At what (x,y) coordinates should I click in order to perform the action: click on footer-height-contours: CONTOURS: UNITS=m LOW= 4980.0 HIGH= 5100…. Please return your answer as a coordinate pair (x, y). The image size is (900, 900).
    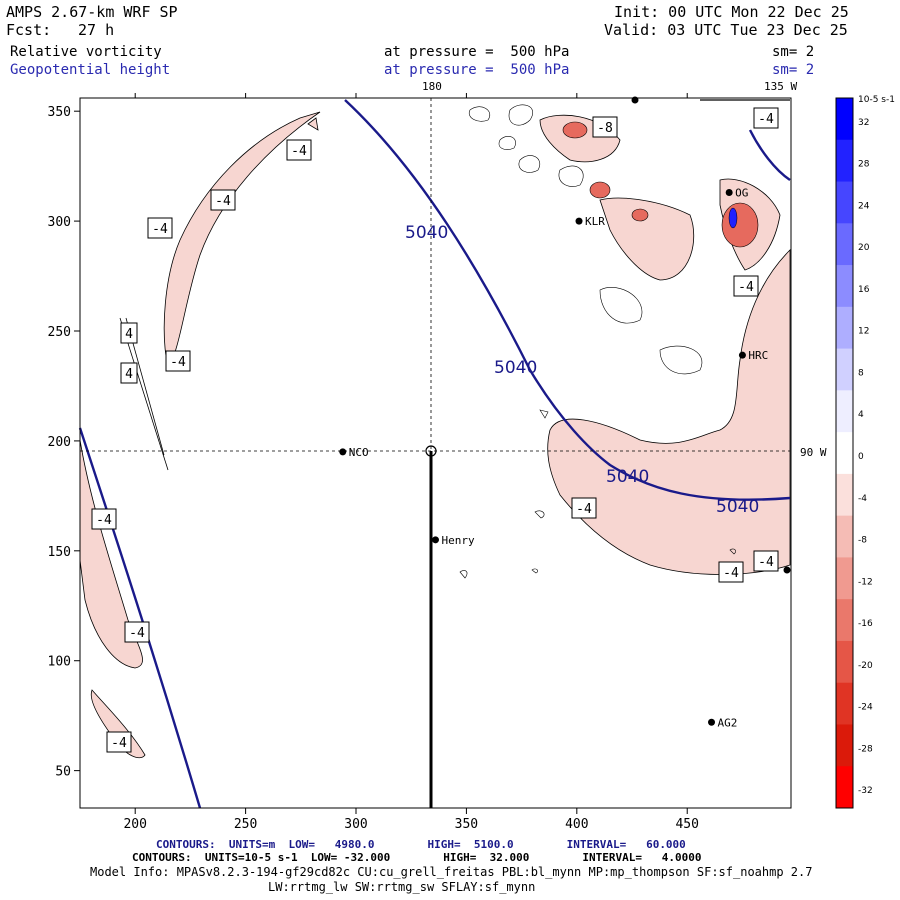
    Looking at the image, I should click on (421, 844).